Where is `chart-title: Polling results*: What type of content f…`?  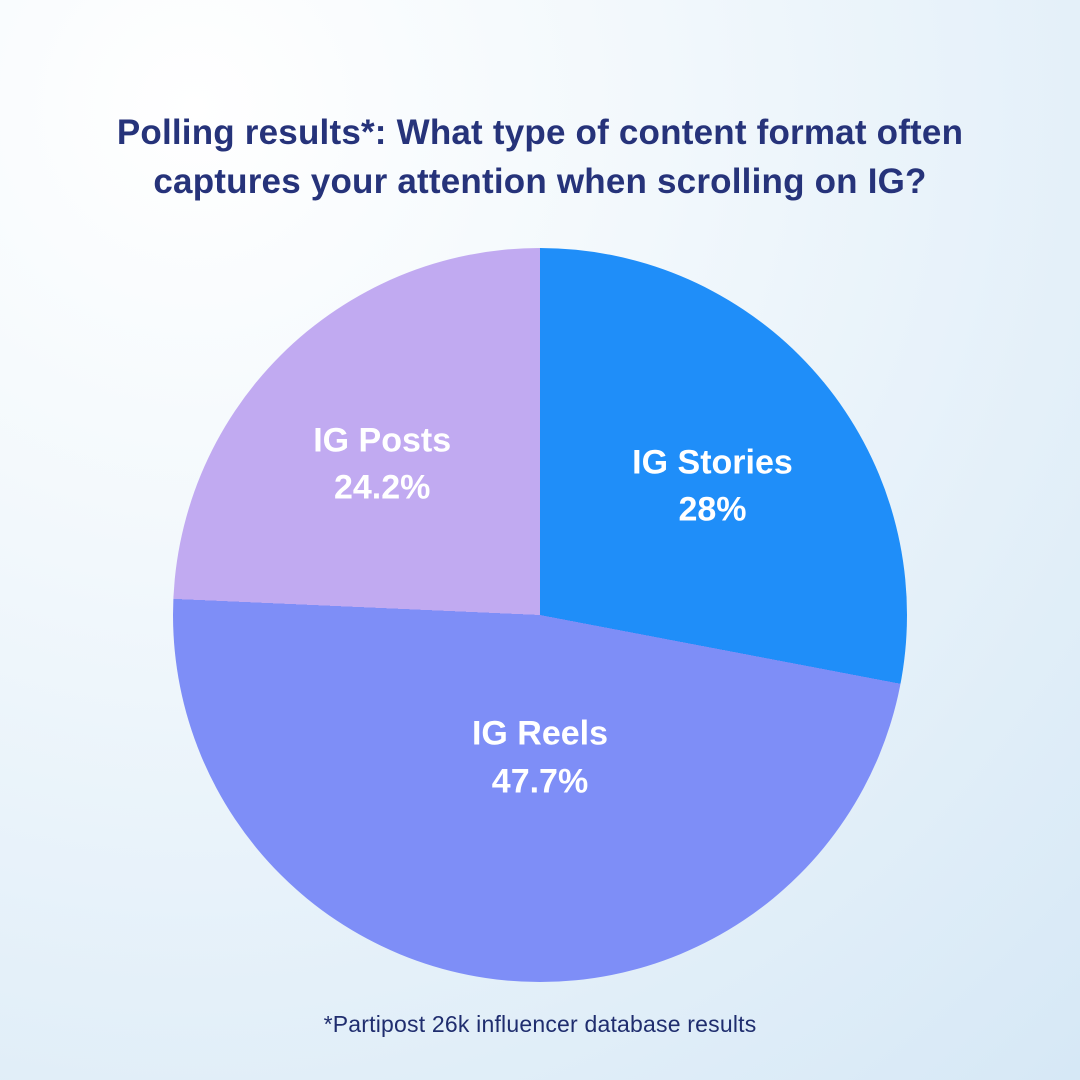 chart-title: Polling results*: What type of content f… is located at coordinates (540, 157).